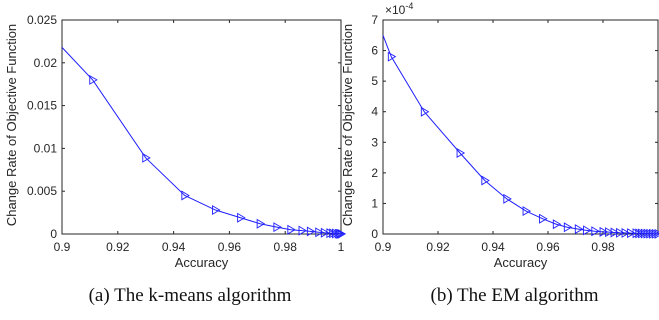 The image size is (659, 320). What do you see at coordinates (46, 148) in the screenshot?
I see `y-tick-label: 0.01` at bounding box center [46, 148].